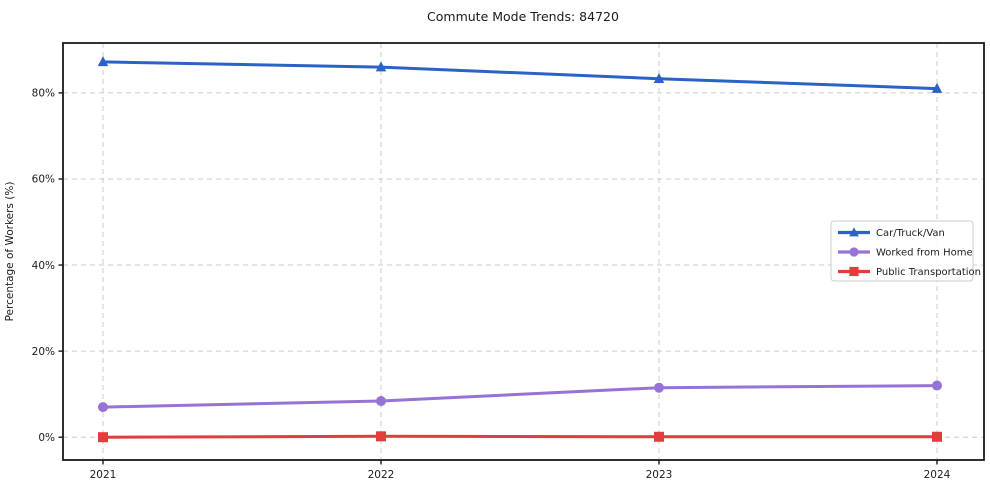 The height and width of the screenshot is (490, 990). I want to click on x-tick-label: 2023, so click(659, 475).